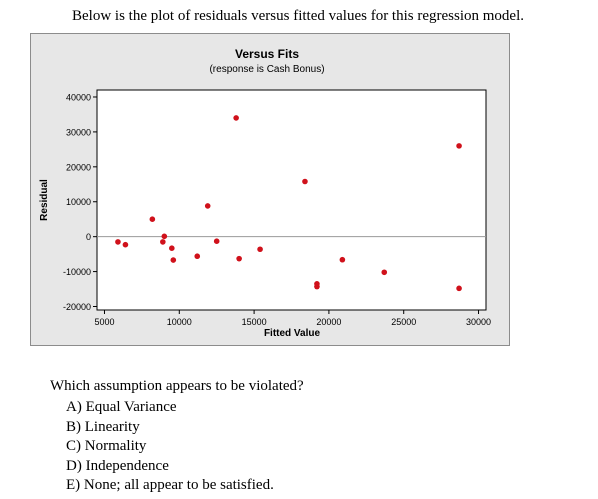 This screenshot has height=499, width=598. Describe the element at coordinates (77, 272) in the screenshot. I see `y-tick-label: -10000` at that location.